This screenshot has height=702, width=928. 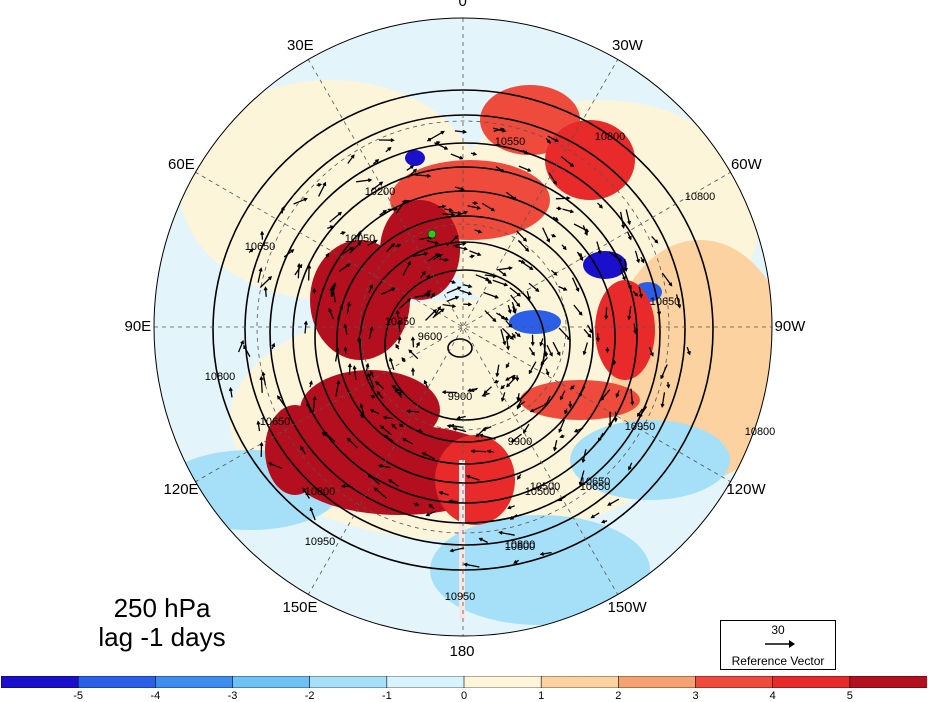 What do you see at coordinates (181, 164) in the screenshot?
I see `longitude-label: 60E` at bounding box center [181, 164].